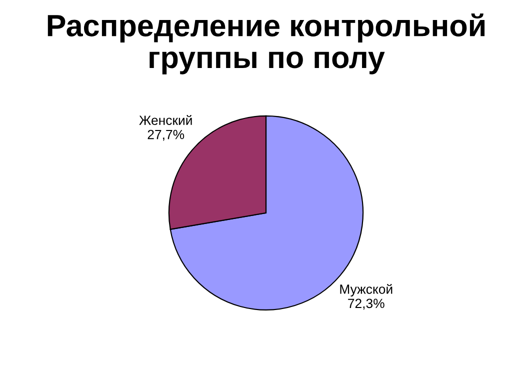 The width and height of the screenshot is (512, 384). I want to click on slice-label: Женский, so click(165, 120).